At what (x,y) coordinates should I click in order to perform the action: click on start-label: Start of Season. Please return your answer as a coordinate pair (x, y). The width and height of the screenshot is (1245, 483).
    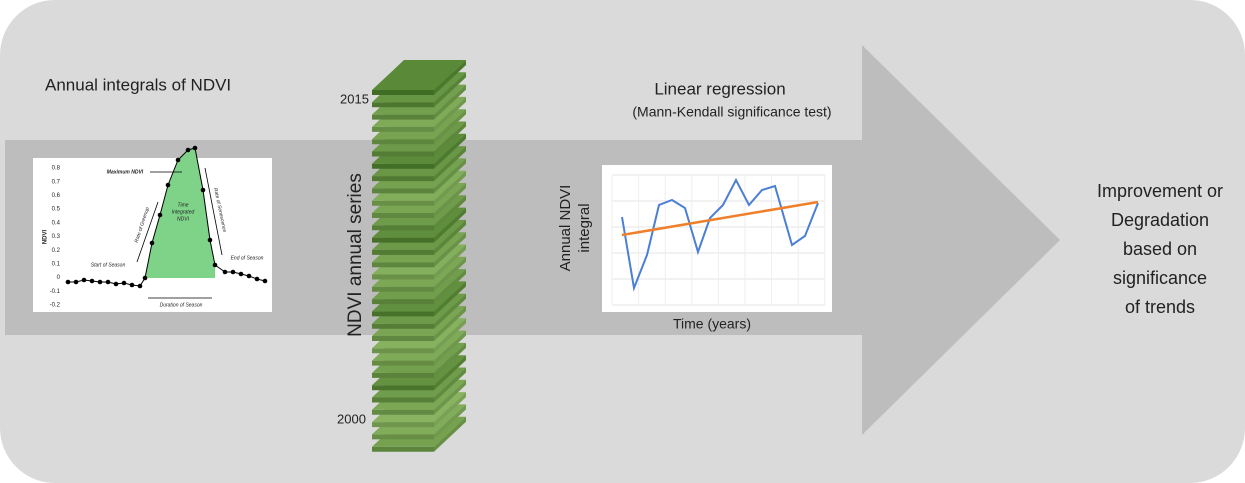
    Looking at the image, I should click on (108, 265).